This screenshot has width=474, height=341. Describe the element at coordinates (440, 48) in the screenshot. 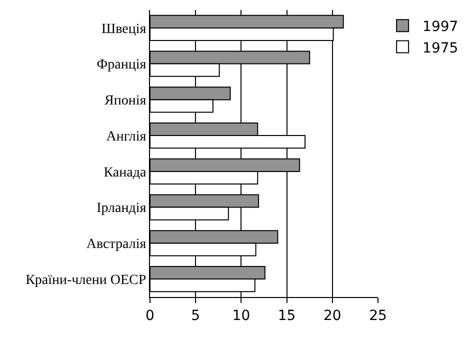

I see `legend-label: 1975` at that location.